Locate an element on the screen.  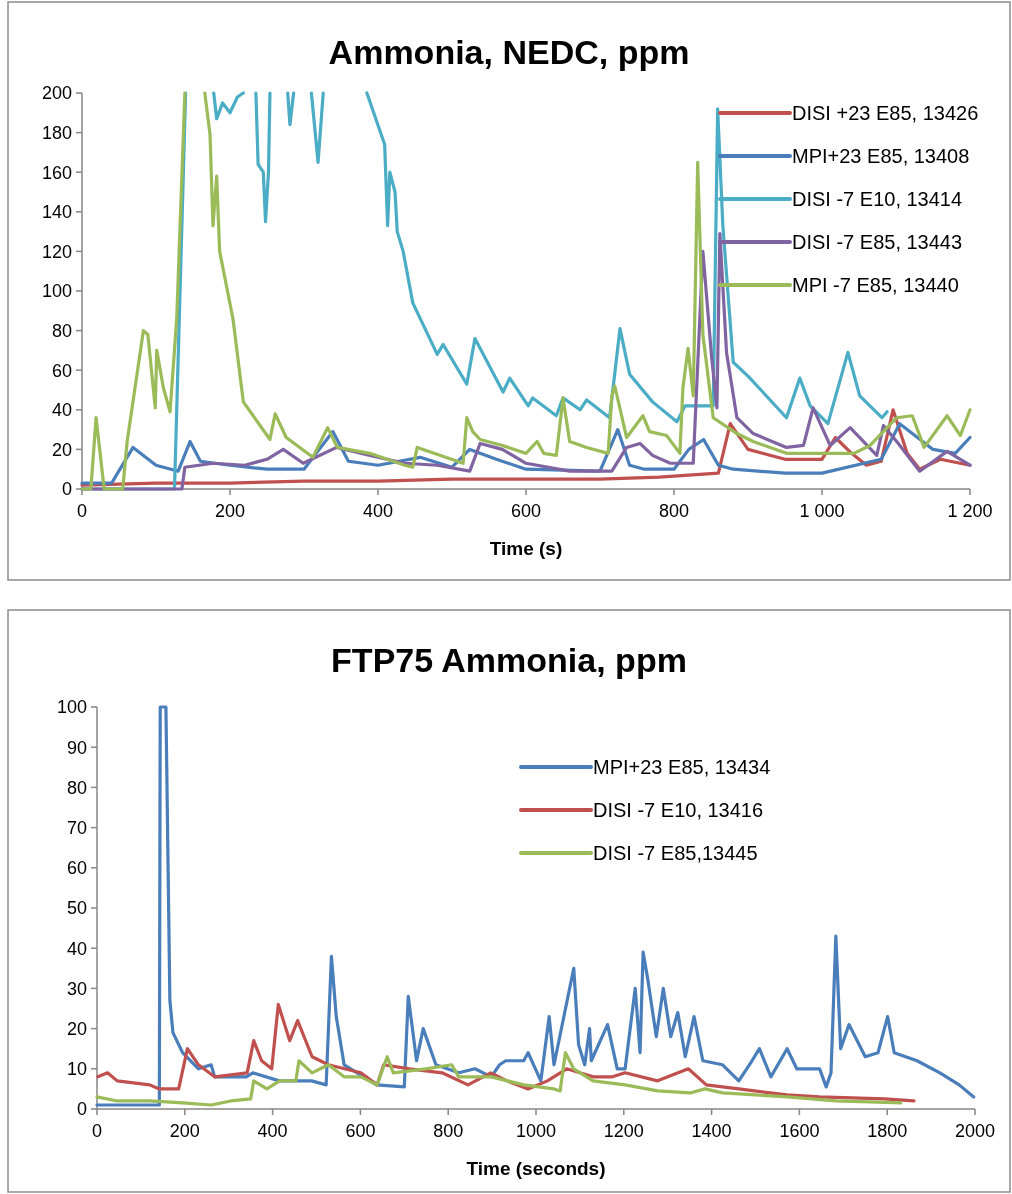
legend-label: DISI -7 E85,13445 is located at coordinates (675, 853).